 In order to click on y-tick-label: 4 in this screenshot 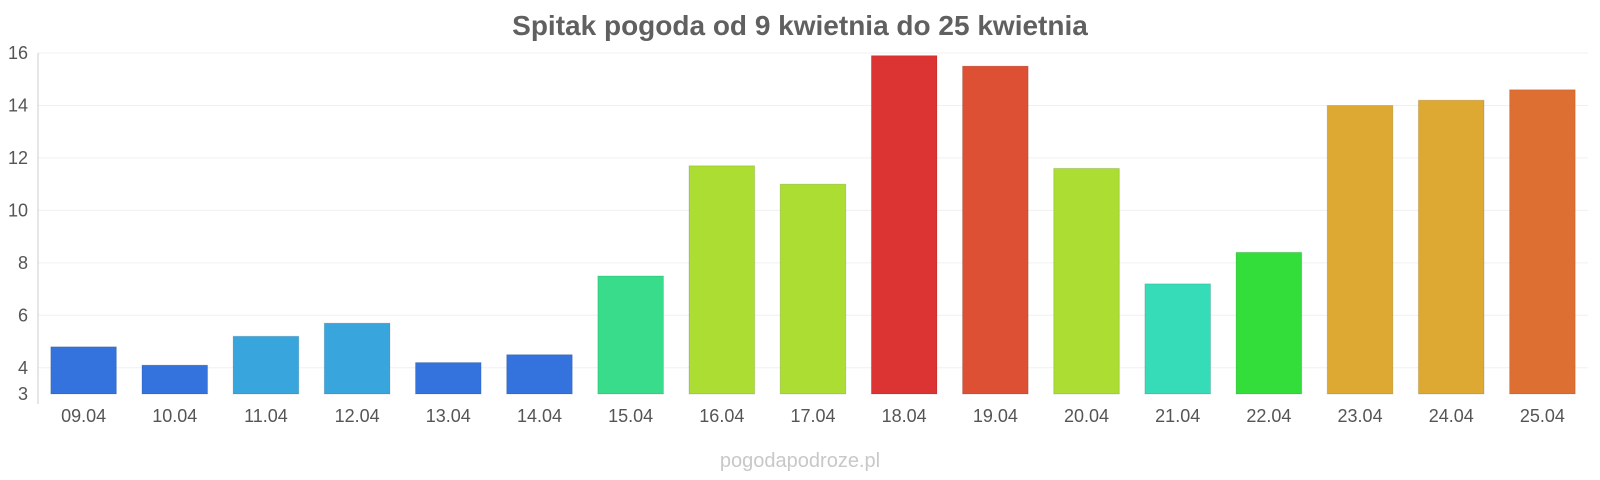, I will do `click(23, 368)`.